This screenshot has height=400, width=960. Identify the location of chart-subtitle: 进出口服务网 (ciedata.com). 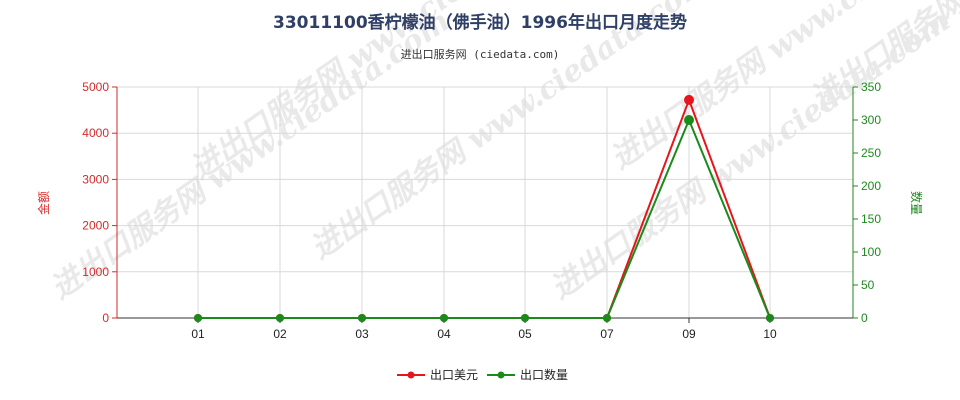
(480, 54).